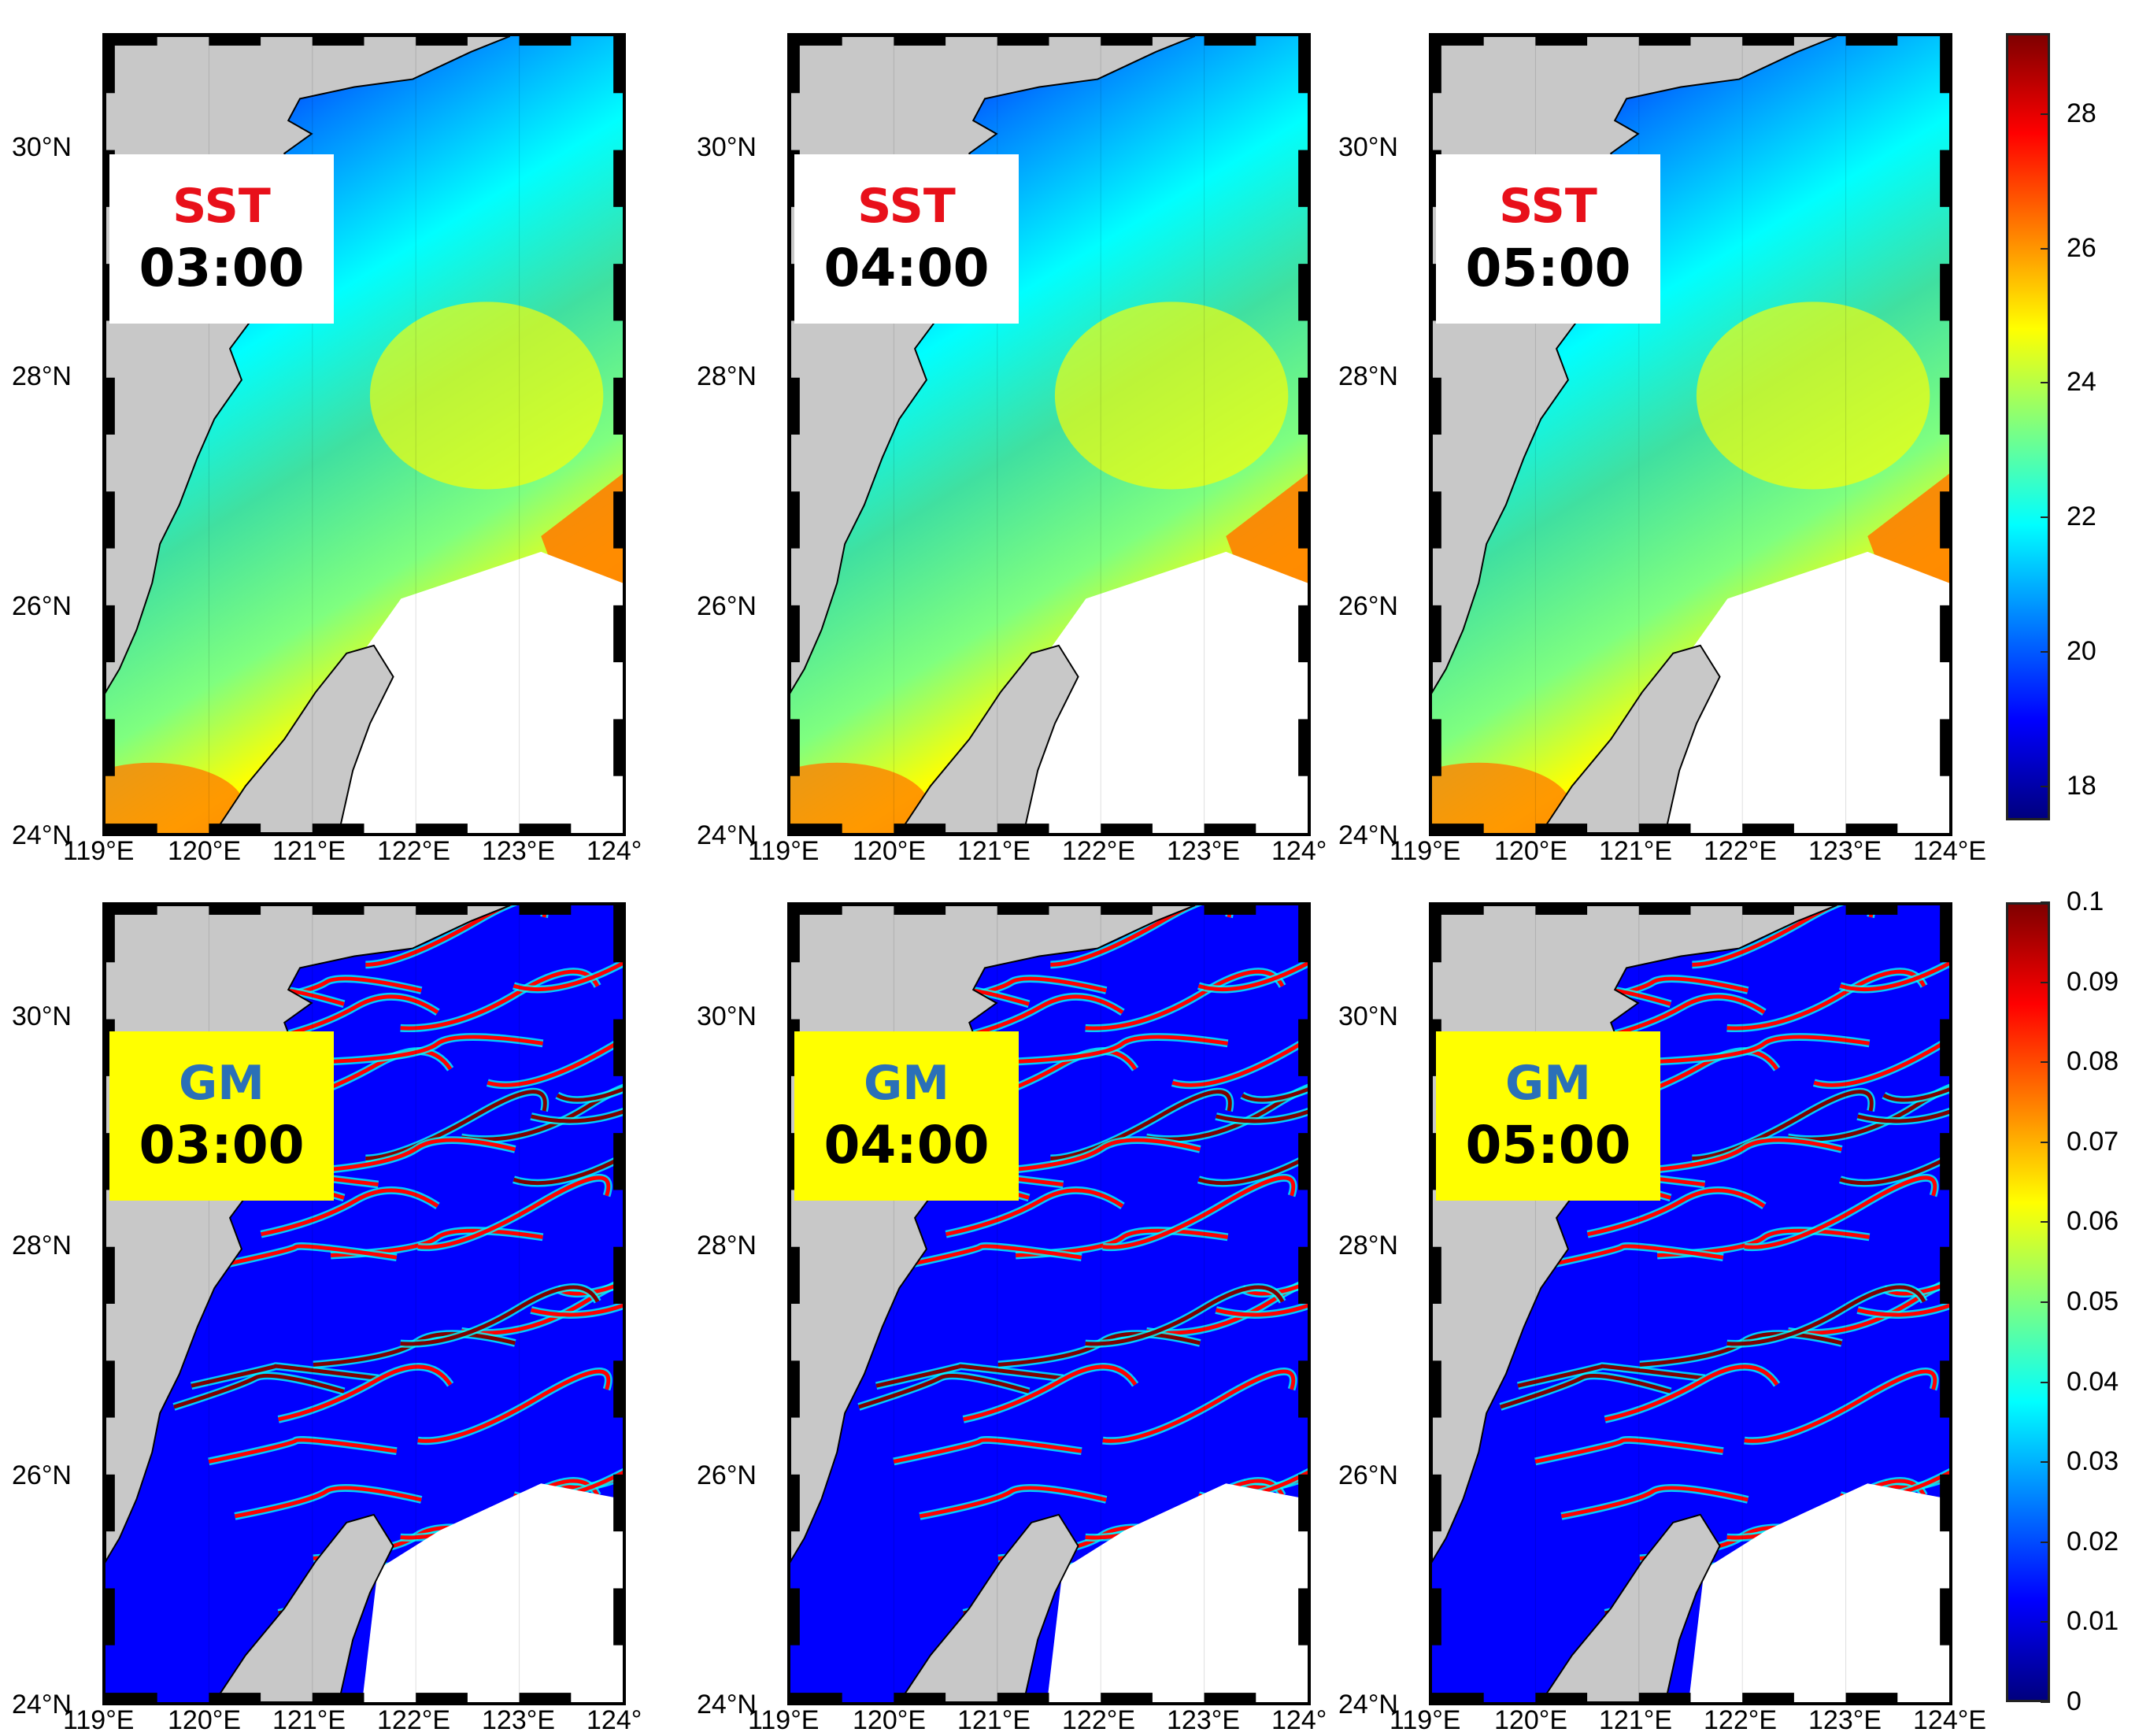  I want to click on gm-map-panel: GM 03:00, so click(364, 1303).